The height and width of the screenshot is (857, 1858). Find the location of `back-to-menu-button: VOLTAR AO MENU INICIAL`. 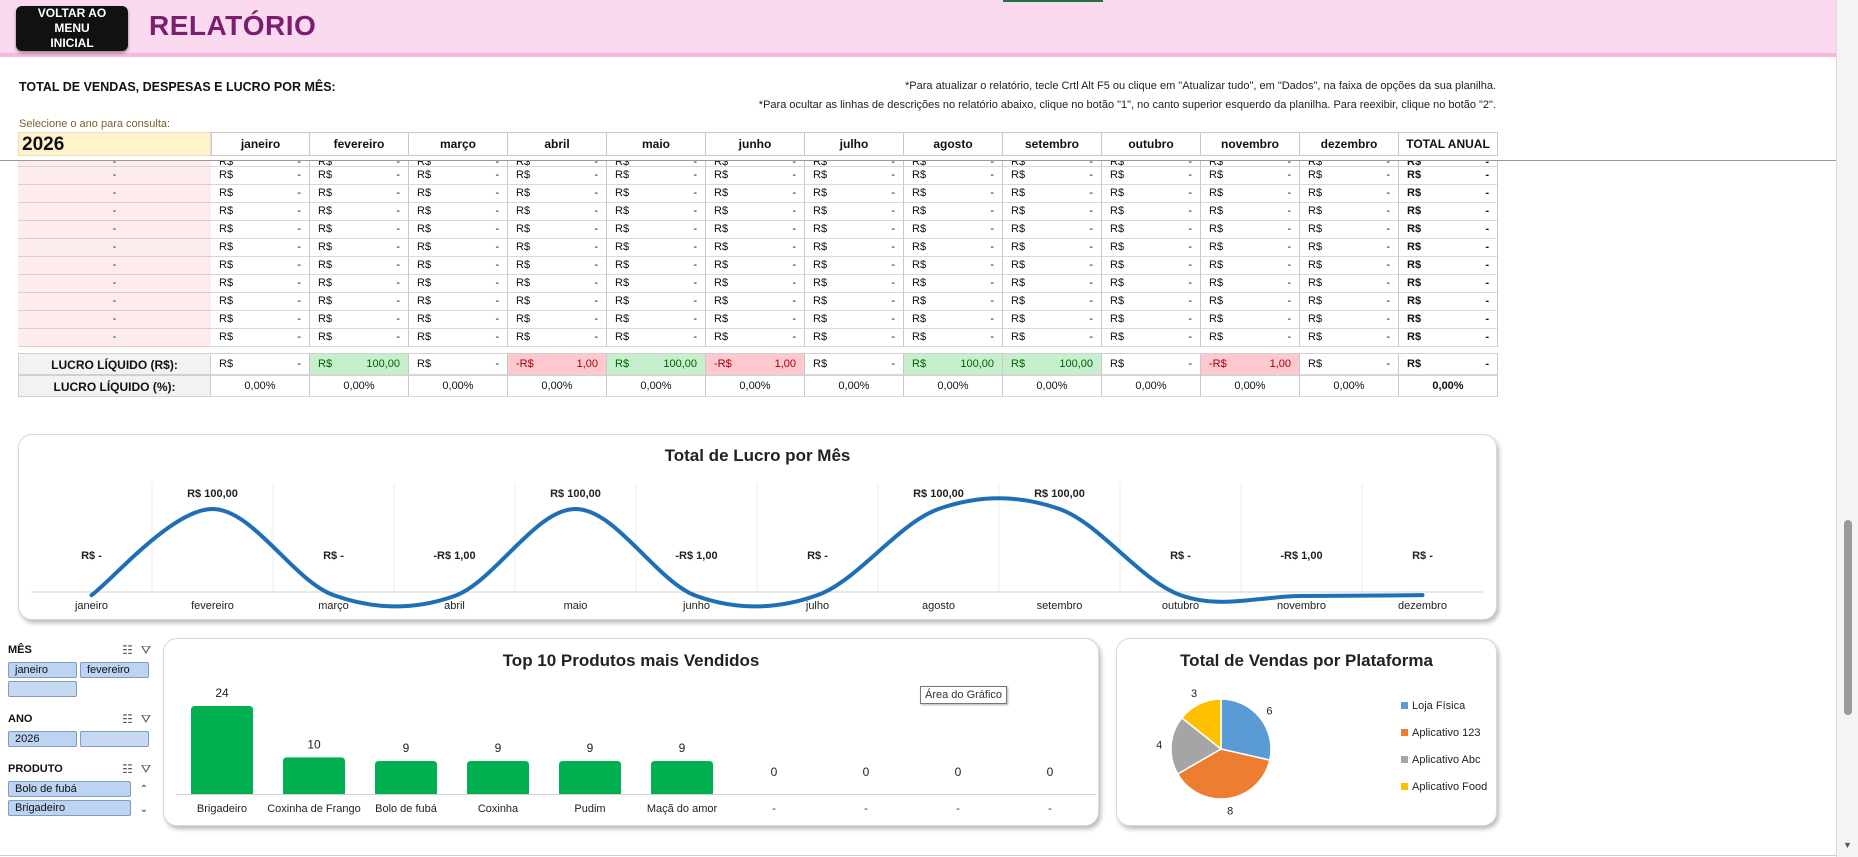

back-to-menu-button: VOLTAR AO MENU INICIAL is located at coordinates (72, 28).